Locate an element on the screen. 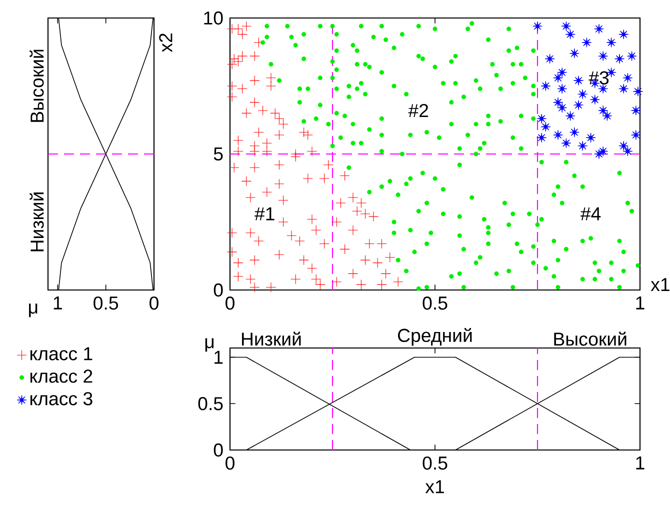  legend-label: Низкий is located at coordinates (271, 339).